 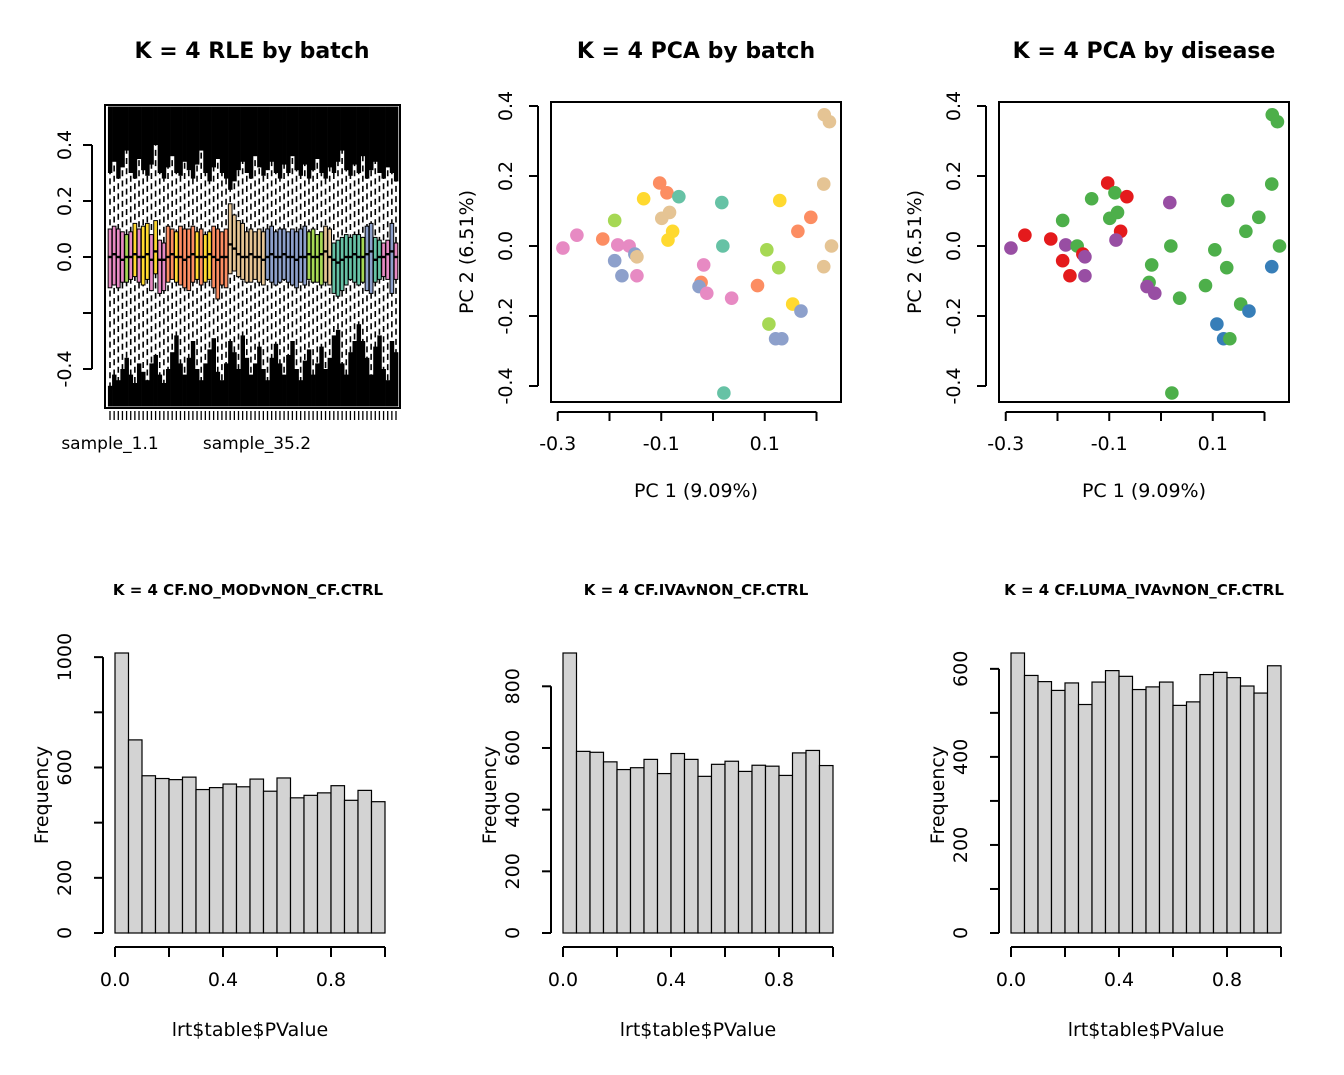 What do you see at coordinates (250, 1030) in the screenshot?
I see `hist-no-mod-xlabel: lrt$table$PValue` at bounding box center [250, 1030].